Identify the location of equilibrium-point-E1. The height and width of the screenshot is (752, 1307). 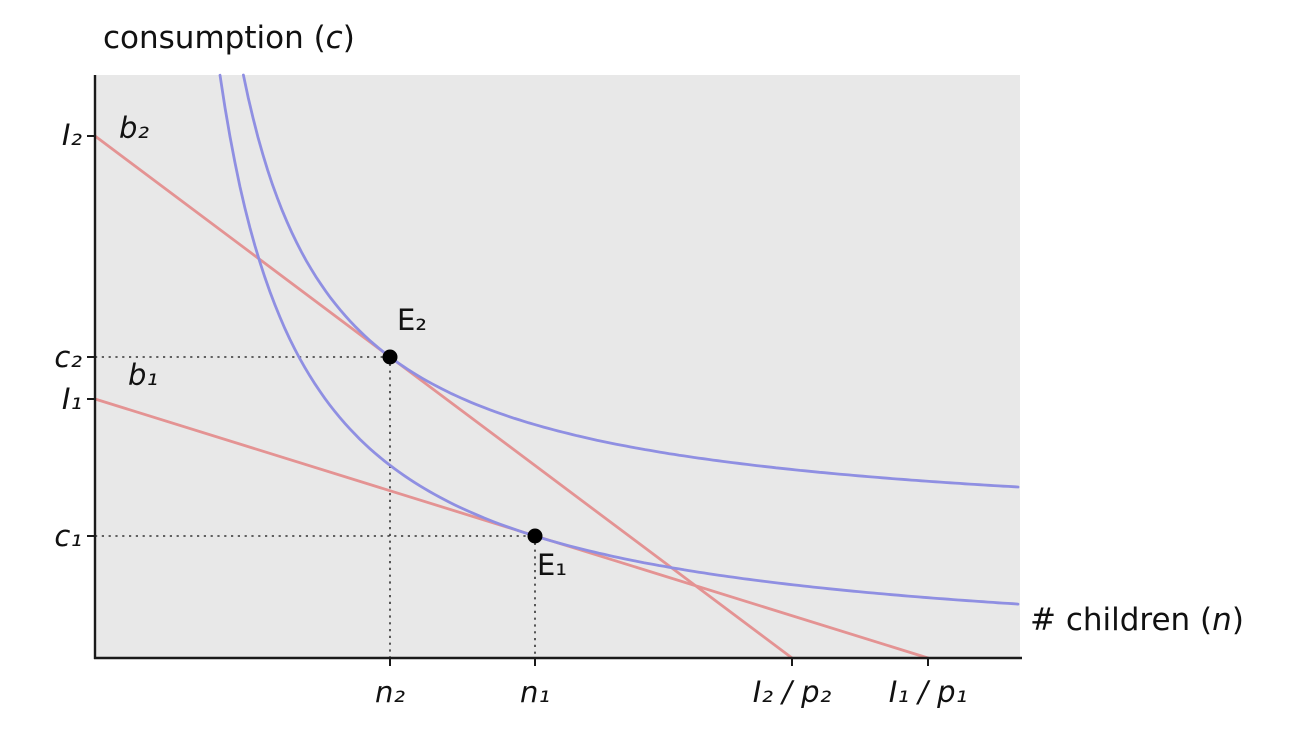
(535, 536).